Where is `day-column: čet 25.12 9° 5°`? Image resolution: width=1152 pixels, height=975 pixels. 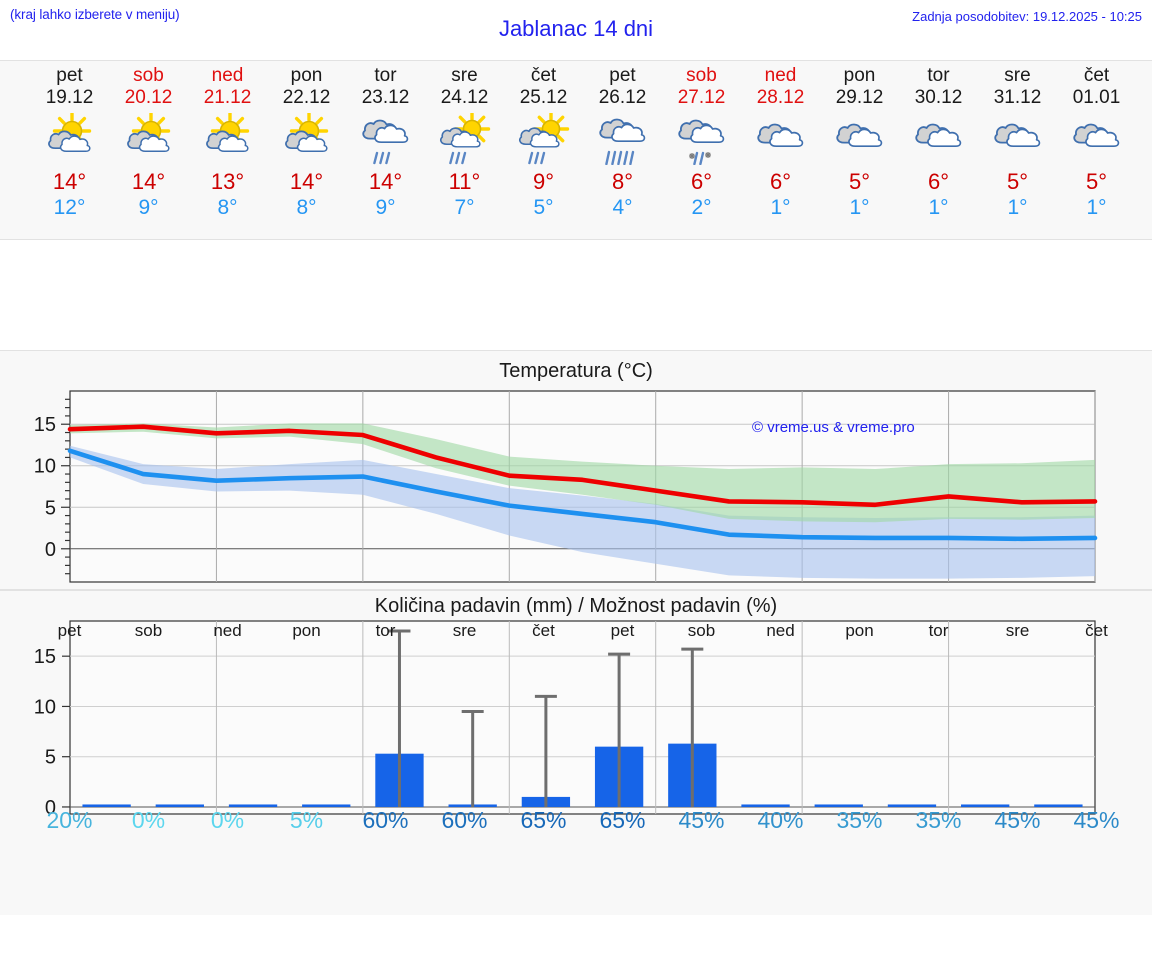
day-column: čet 25.12 9° 5° is located at coordinates (543, 151).